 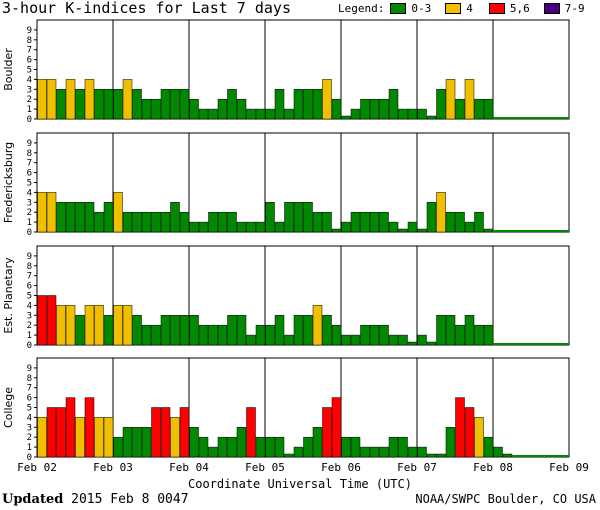 I want to click on chart-title: 3-hour K-indices for Last 7 days, so click(x=146, y=8).